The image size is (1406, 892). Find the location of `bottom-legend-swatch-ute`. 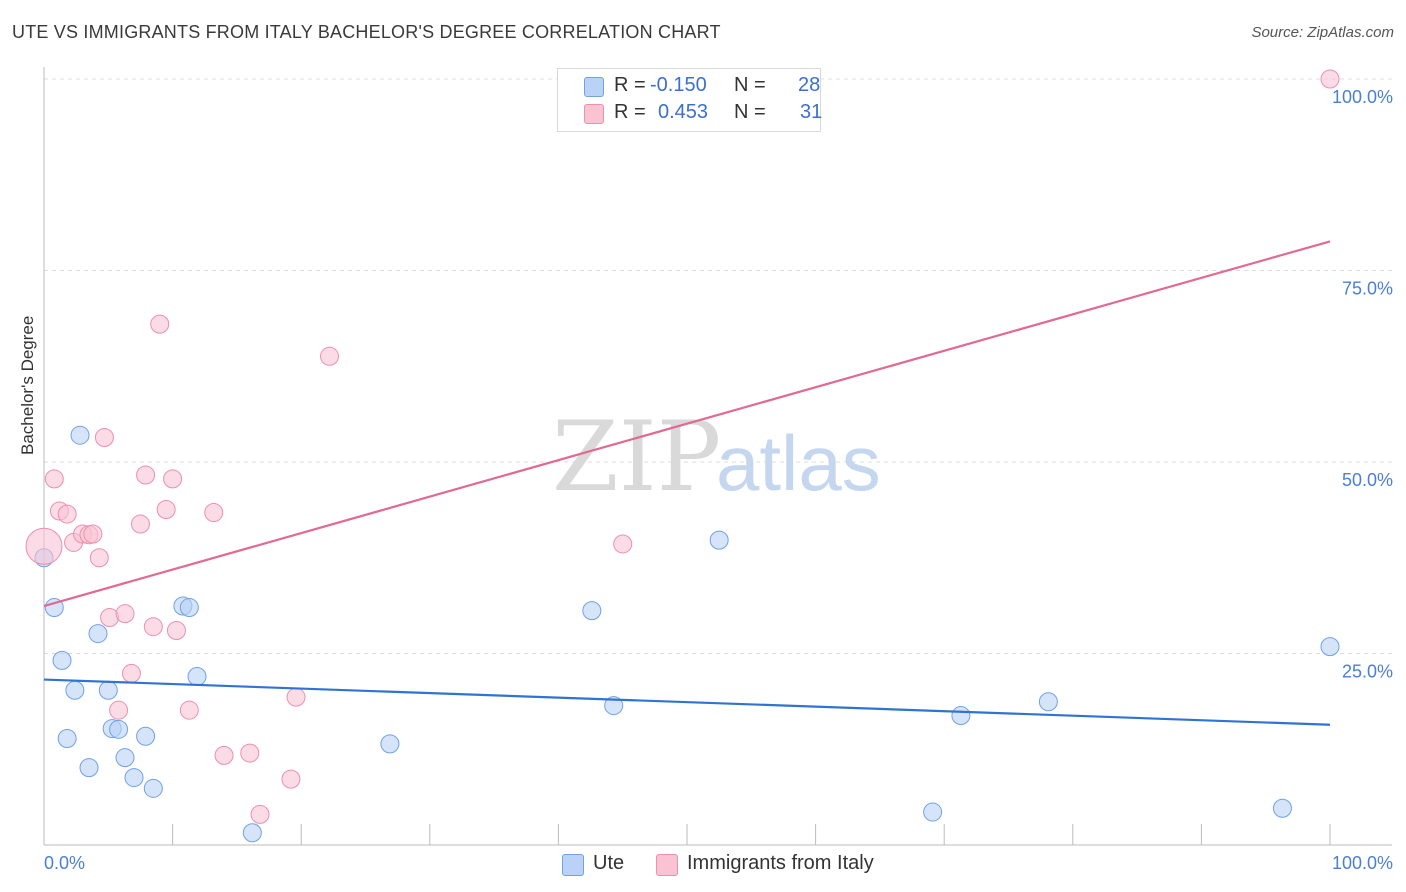

bottom-legend-swatch-ute is located at coordinates (573, 865).